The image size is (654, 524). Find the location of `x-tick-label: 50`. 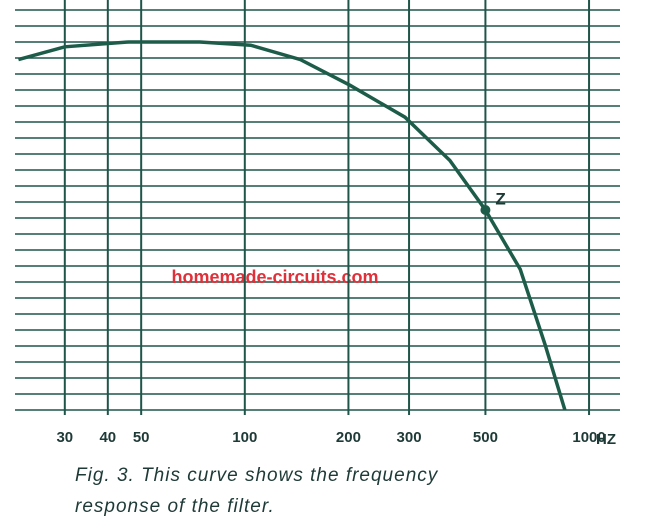

x-tick-label: 50 is located at coordinates (141, 437).